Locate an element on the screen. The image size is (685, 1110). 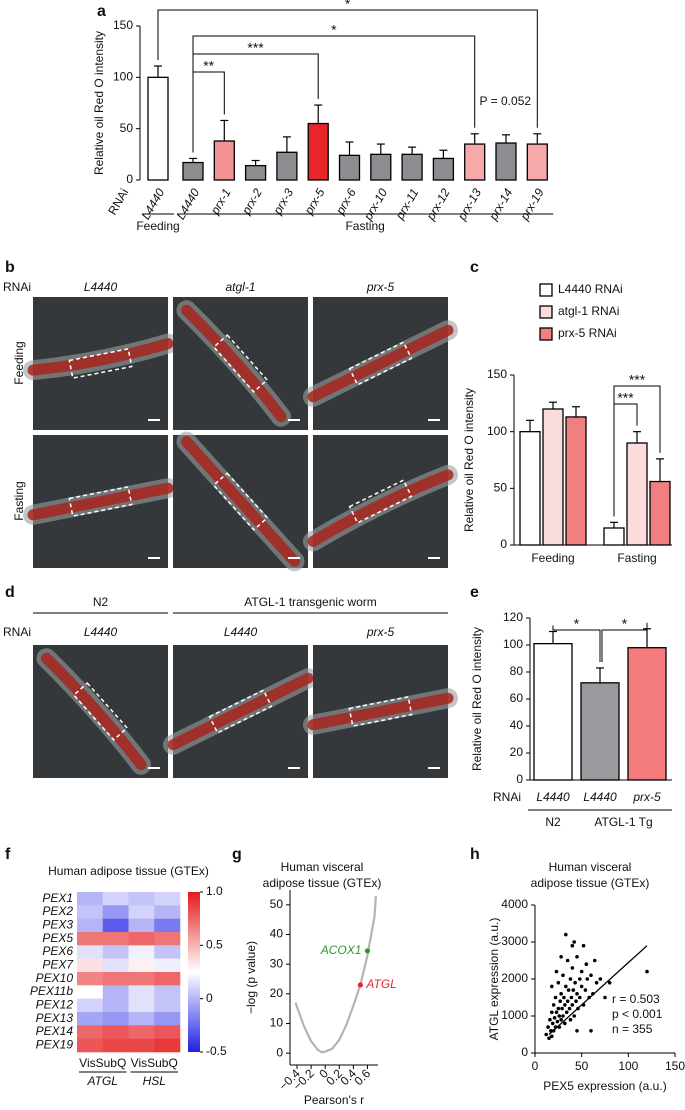
x-tick-label: 0 is located at coordinates (535, 1066).